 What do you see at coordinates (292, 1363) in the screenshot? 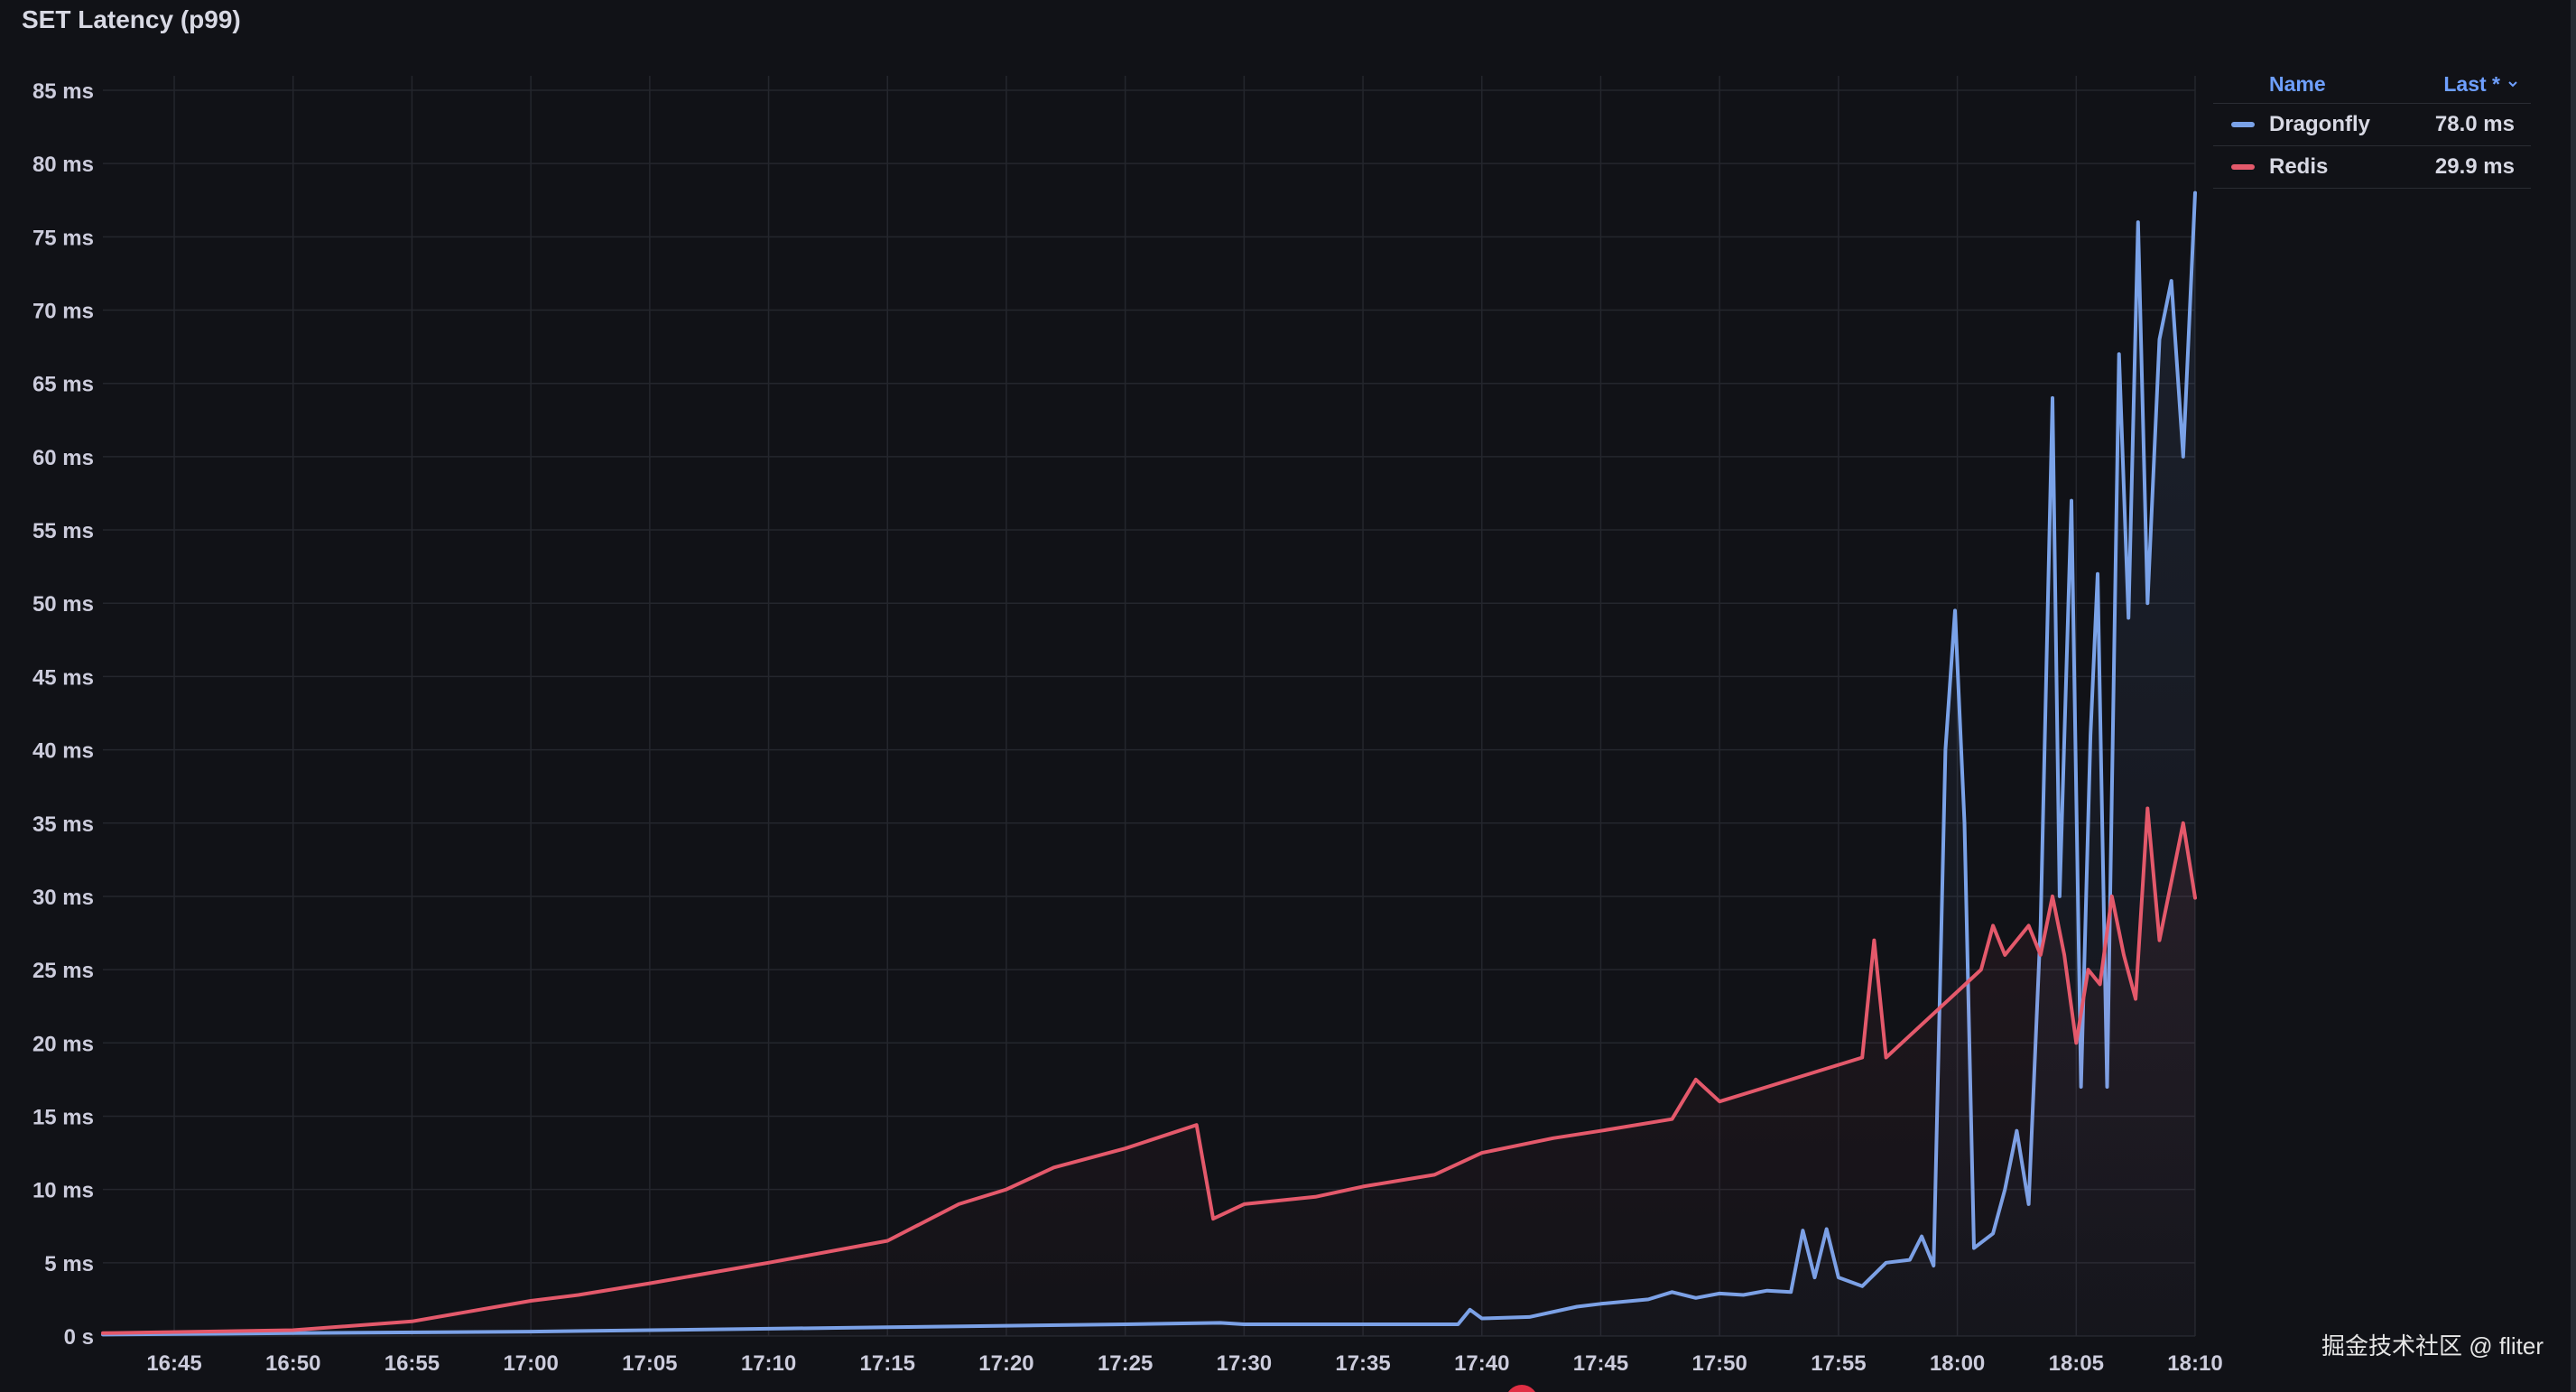
I see `x-tick-label: 16:50` at bounding box center [292, 1363].